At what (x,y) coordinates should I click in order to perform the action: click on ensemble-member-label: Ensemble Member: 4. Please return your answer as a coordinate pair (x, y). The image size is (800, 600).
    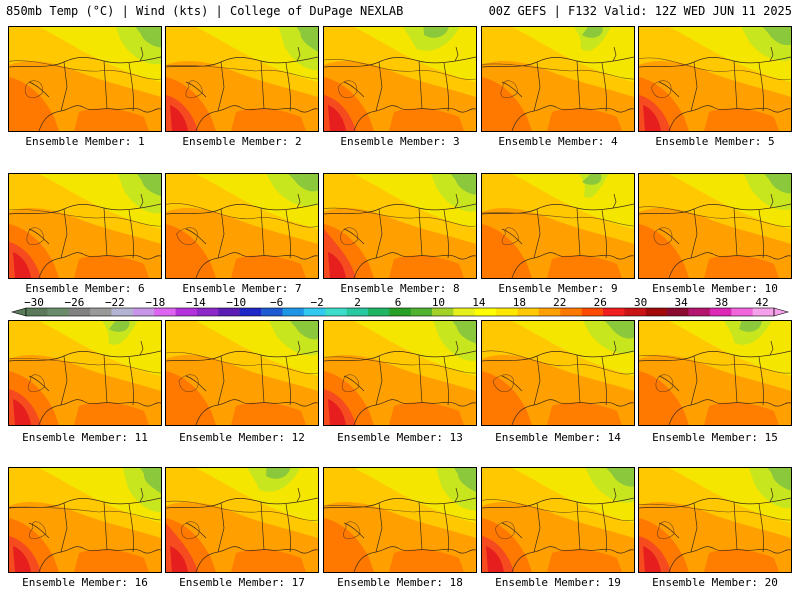
    Looking at the image, I should click on (558, 141).